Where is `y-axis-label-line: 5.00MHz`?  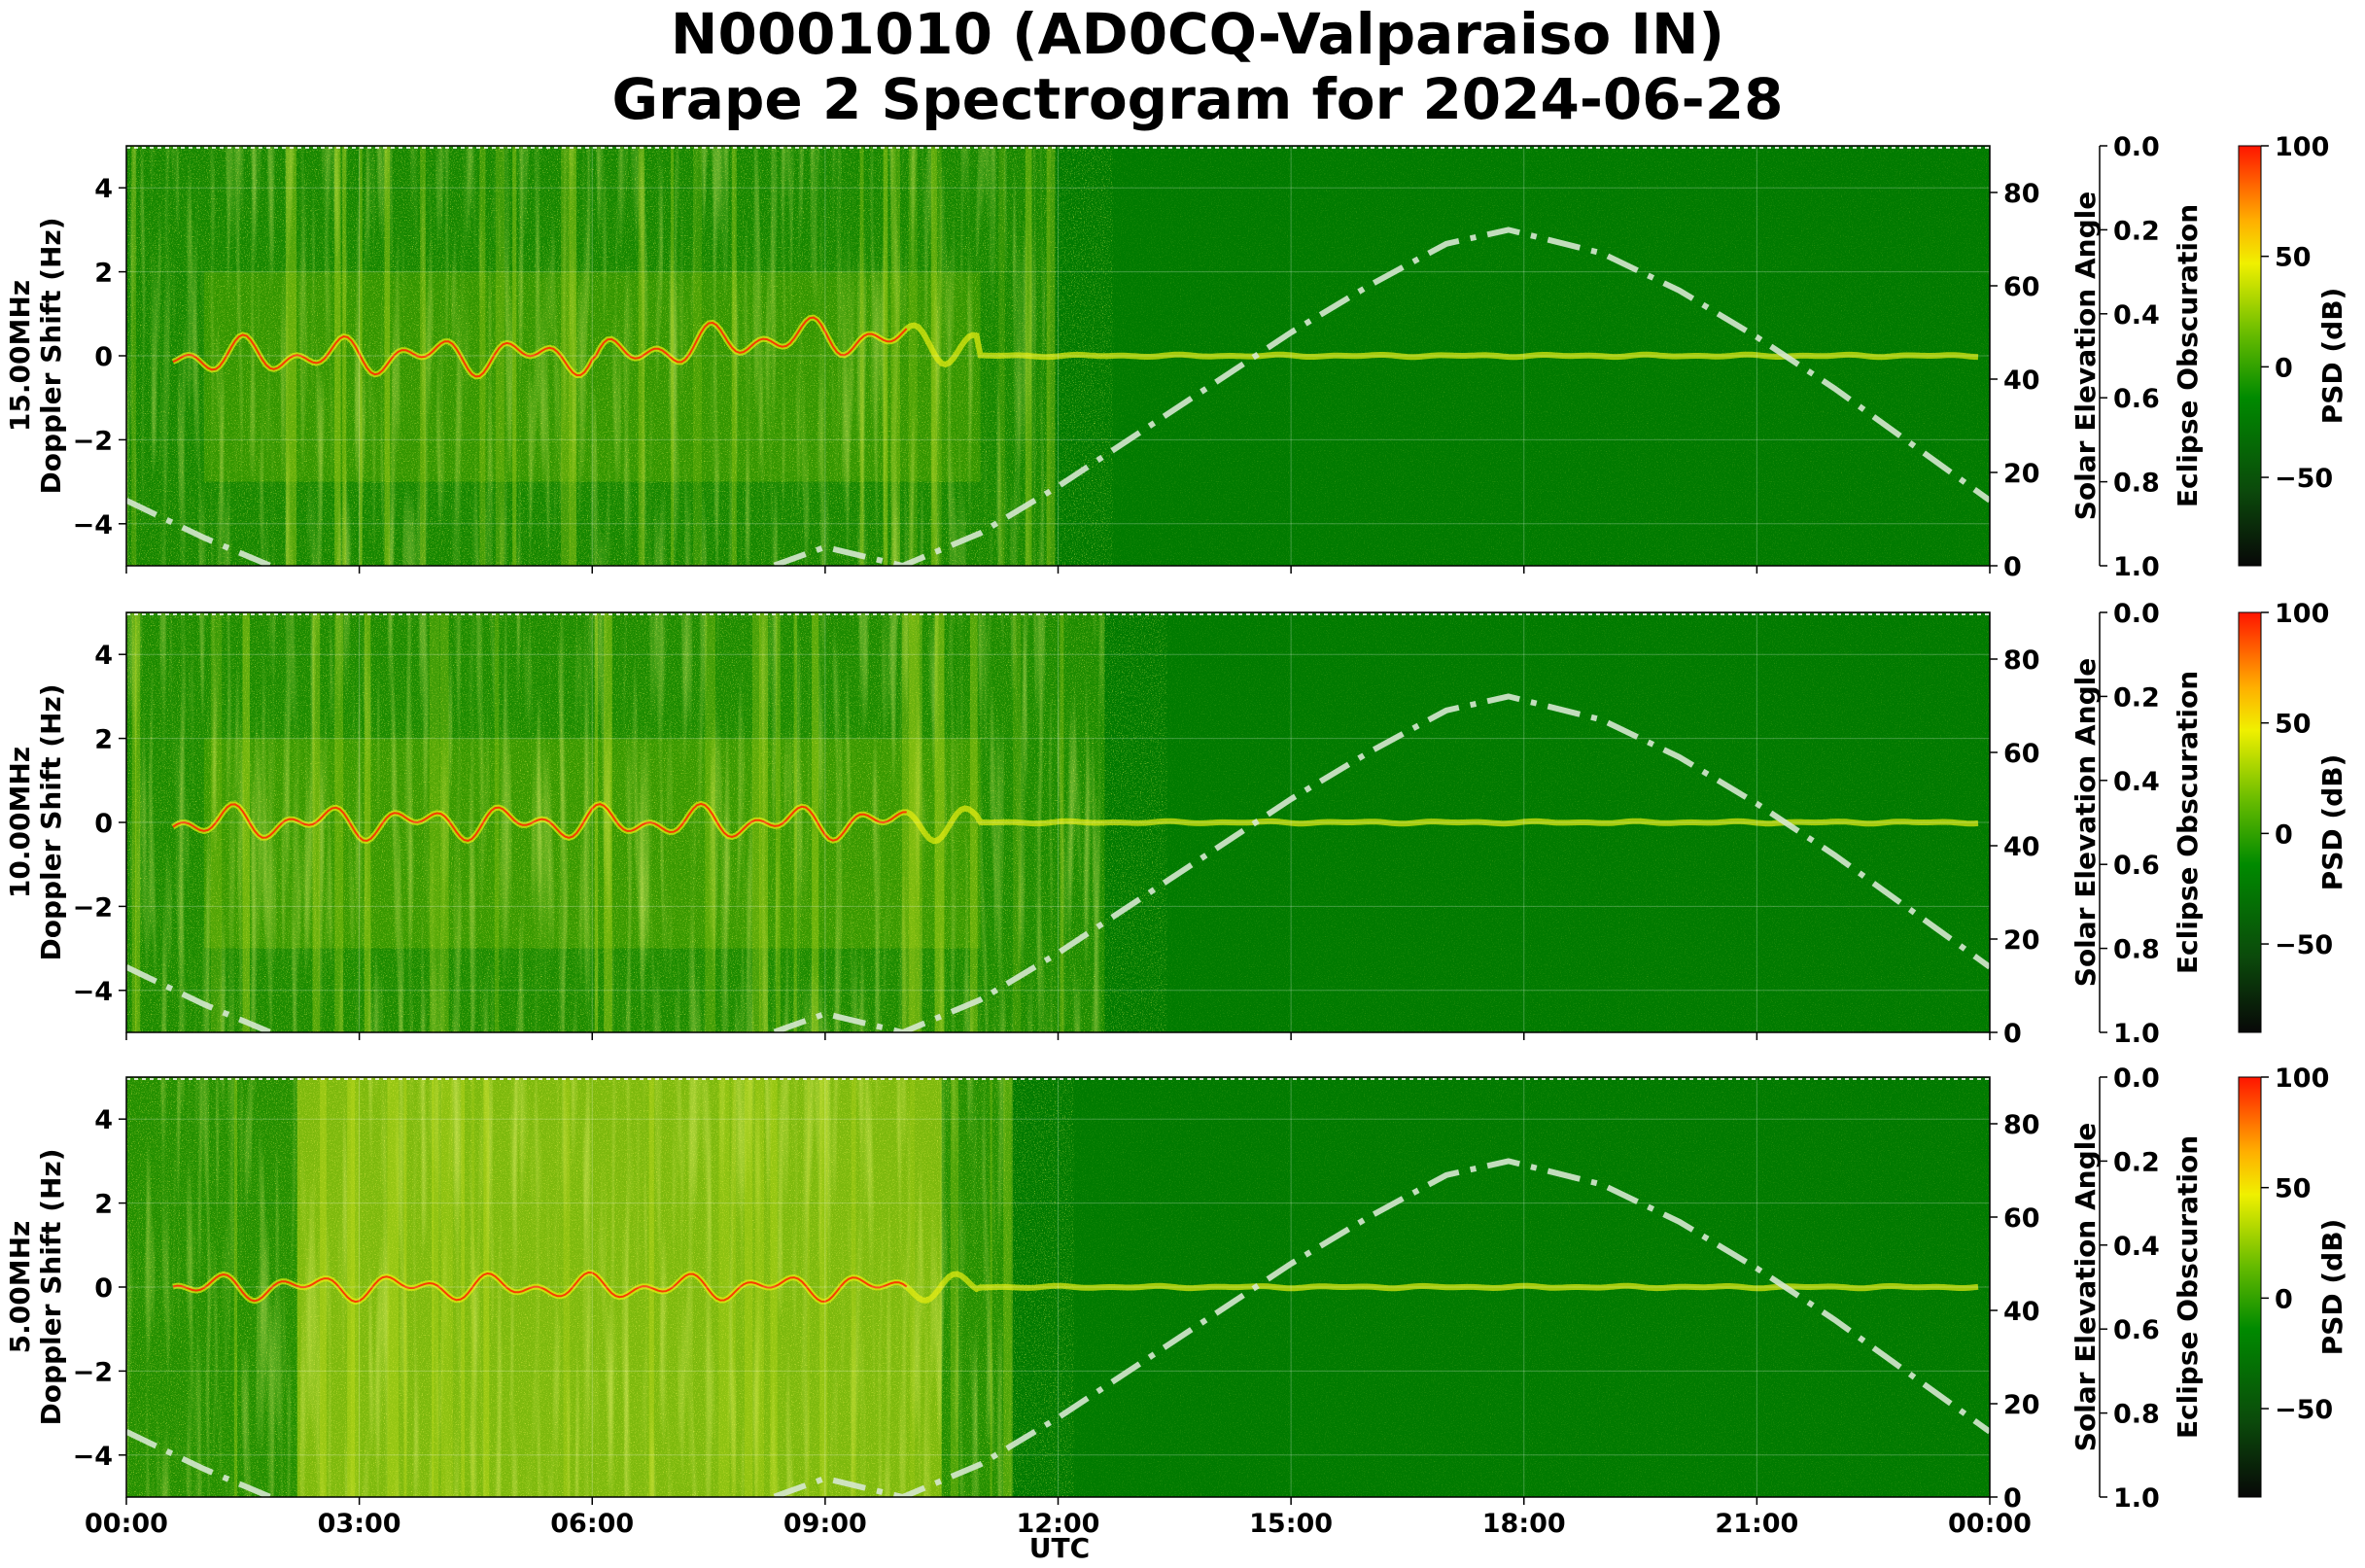 y-axis-label-line: 5.00MHz is located at coordinates (20, 1287).